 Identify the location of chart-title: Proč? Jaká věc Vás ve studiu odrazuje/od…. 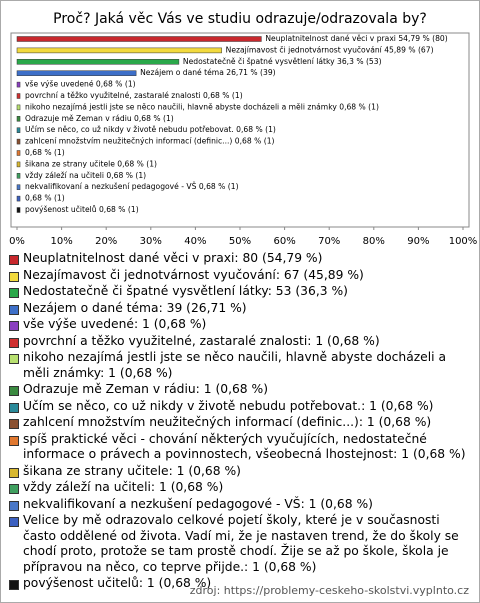
(240, 19).